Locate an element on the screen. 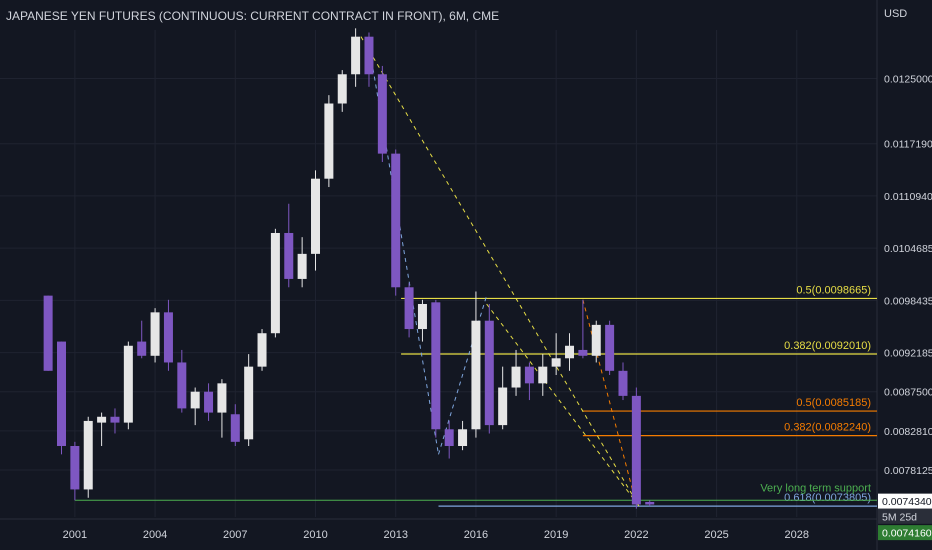 This screenshot has width=932, height=550. x-tick-label: 2007 is located at coordinates (235, 535).